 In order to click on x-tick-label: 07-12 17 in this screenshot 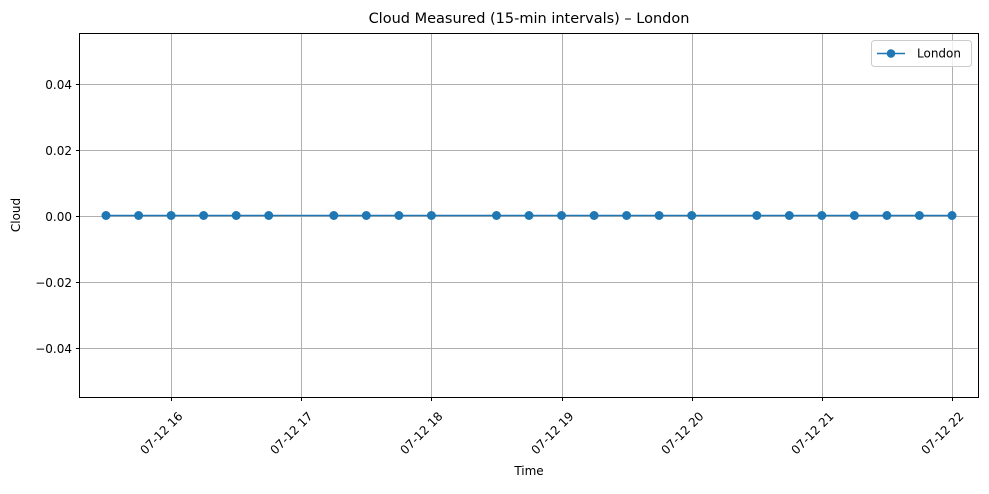, I will do `click(292, 433)`.